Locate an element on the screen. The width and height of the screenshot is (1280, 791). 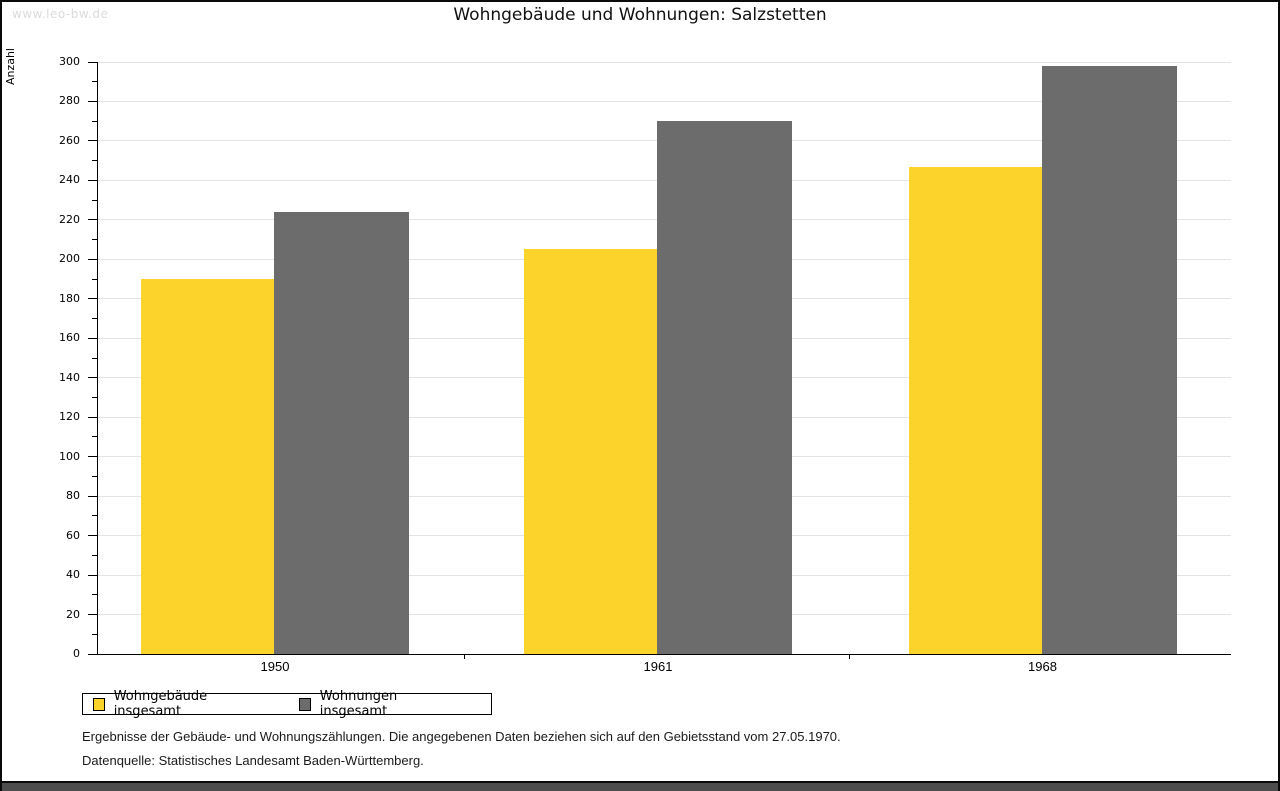
y-tick-label: 20 is located at coordinates (73, 614).